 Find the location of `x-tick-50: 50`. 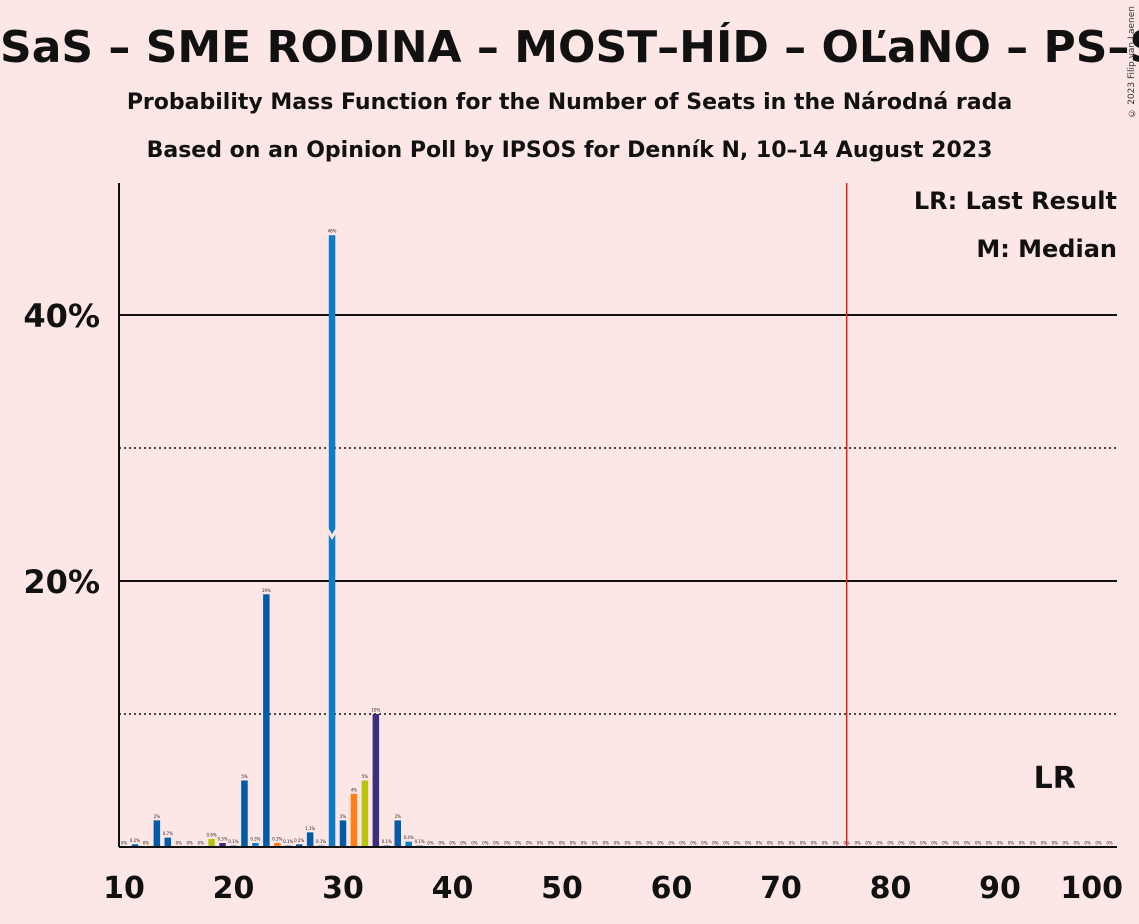

x-tick-50: 50 is located at coordinates (562, 888).